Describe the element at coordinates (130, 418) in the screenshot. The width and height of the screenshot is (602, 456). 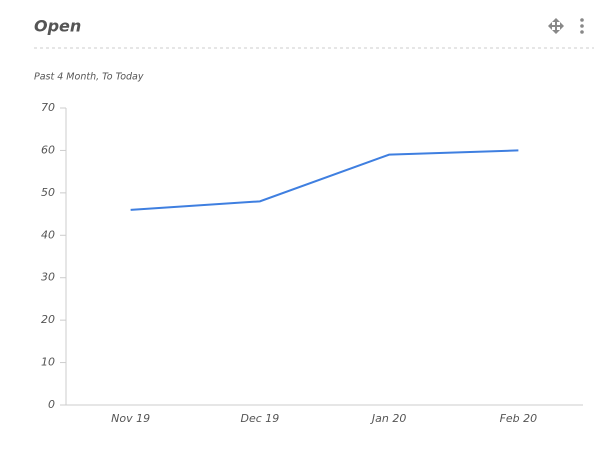
I see `x-tick-label: Nov 19` at that location.